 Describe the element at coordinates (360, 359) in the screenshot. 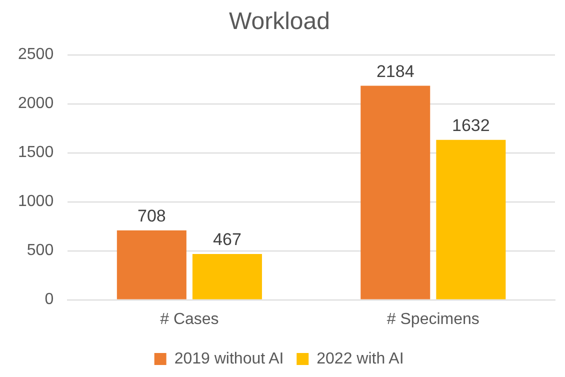

I see `legend-label: 2022 with AI` at that location.